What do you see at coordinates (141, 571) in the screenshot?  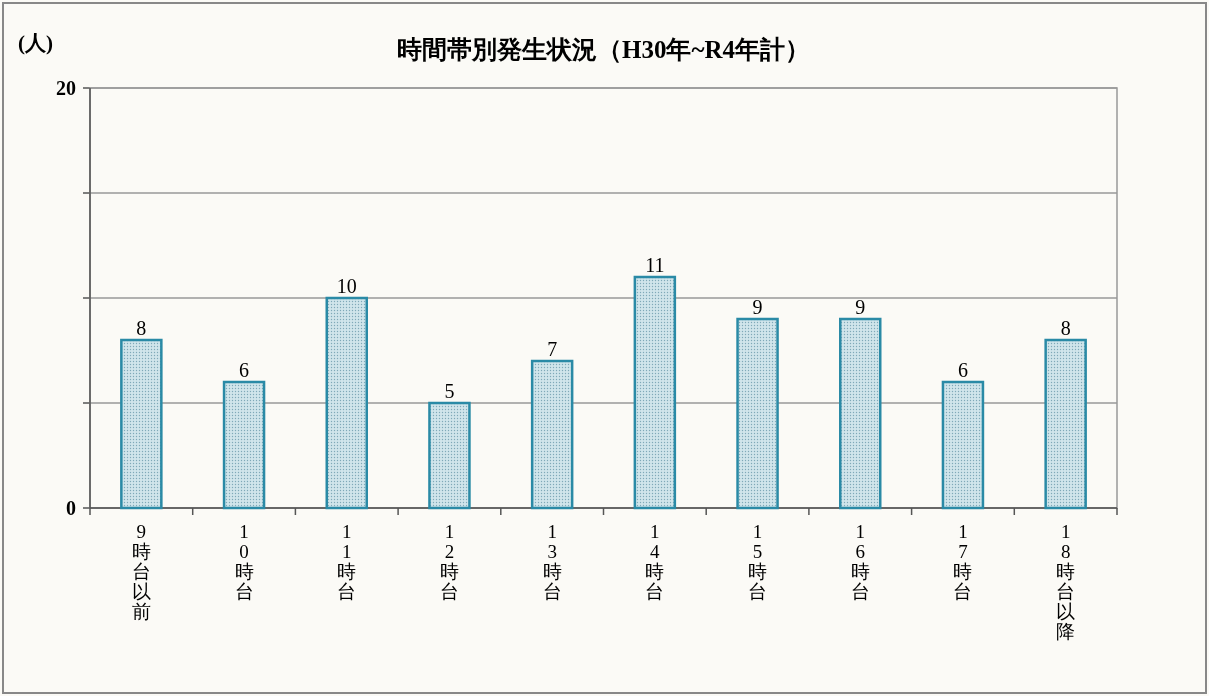 I see `x-tick-label: 9時台以前` at bounding box center [141, 571].